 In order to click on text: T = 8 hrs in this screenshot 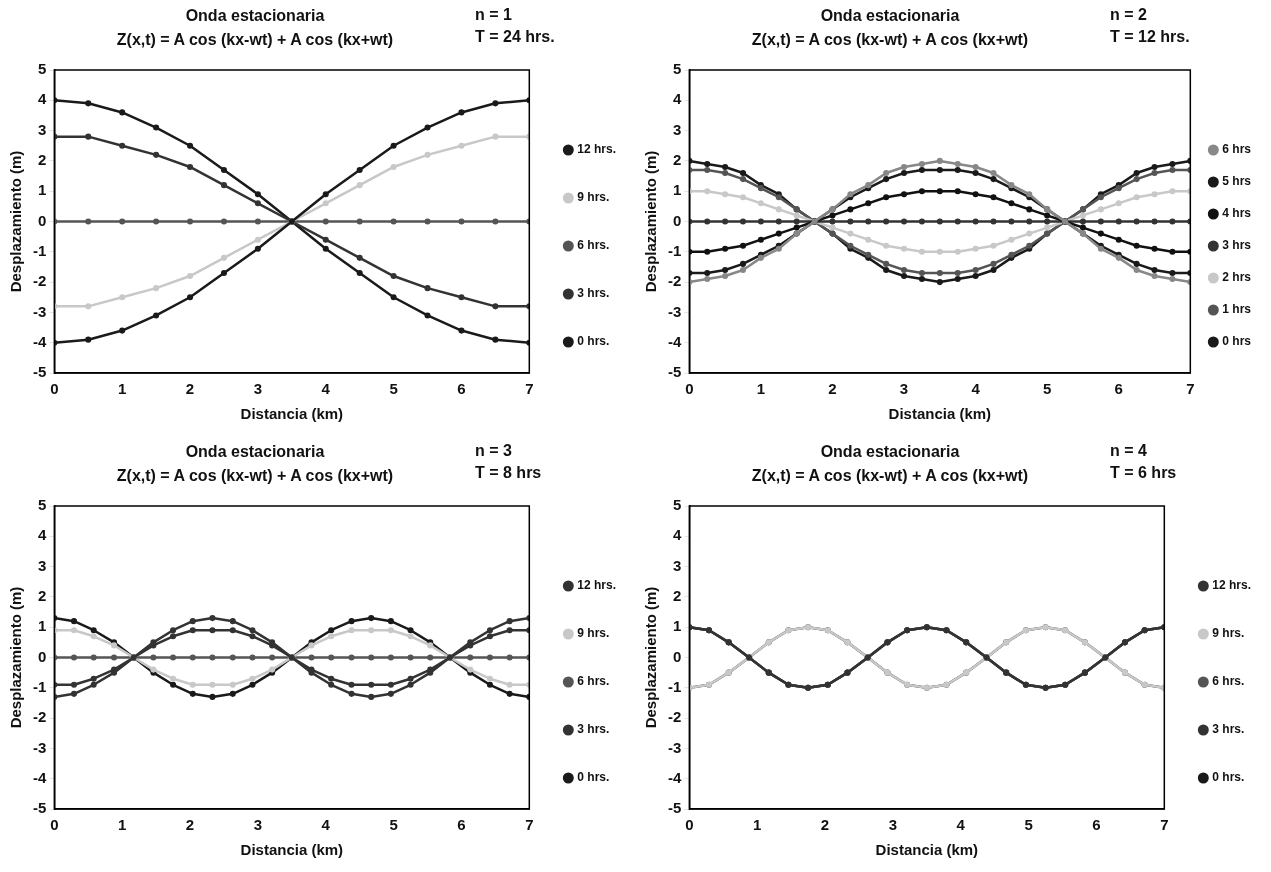, I will do `click(508, 473)`.